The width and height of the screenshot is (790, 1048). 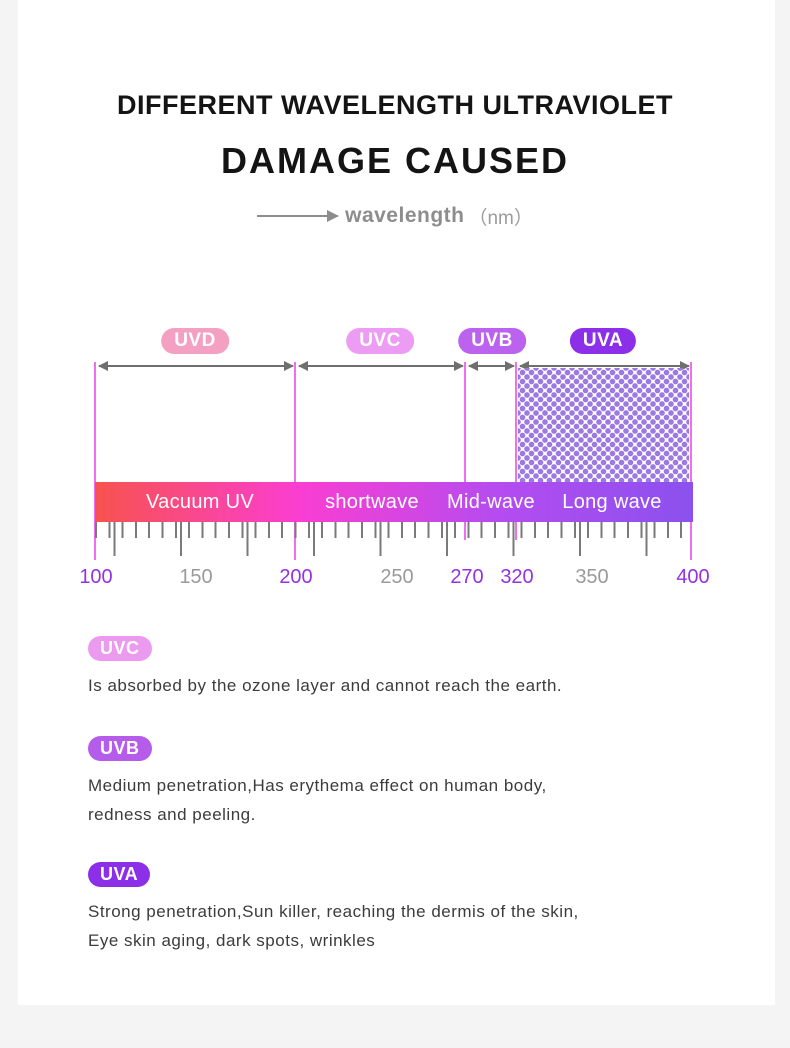 I want to click on scale-number-320: 320, so click(x=517, y=577).